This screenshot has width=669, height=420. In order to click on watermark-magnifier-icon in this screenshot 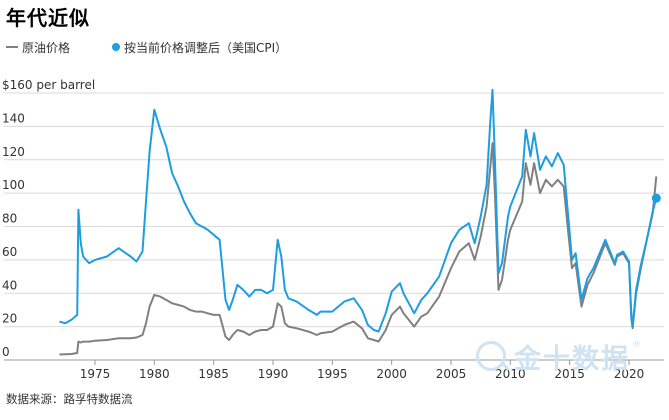, I will do `click(491, 356)`.